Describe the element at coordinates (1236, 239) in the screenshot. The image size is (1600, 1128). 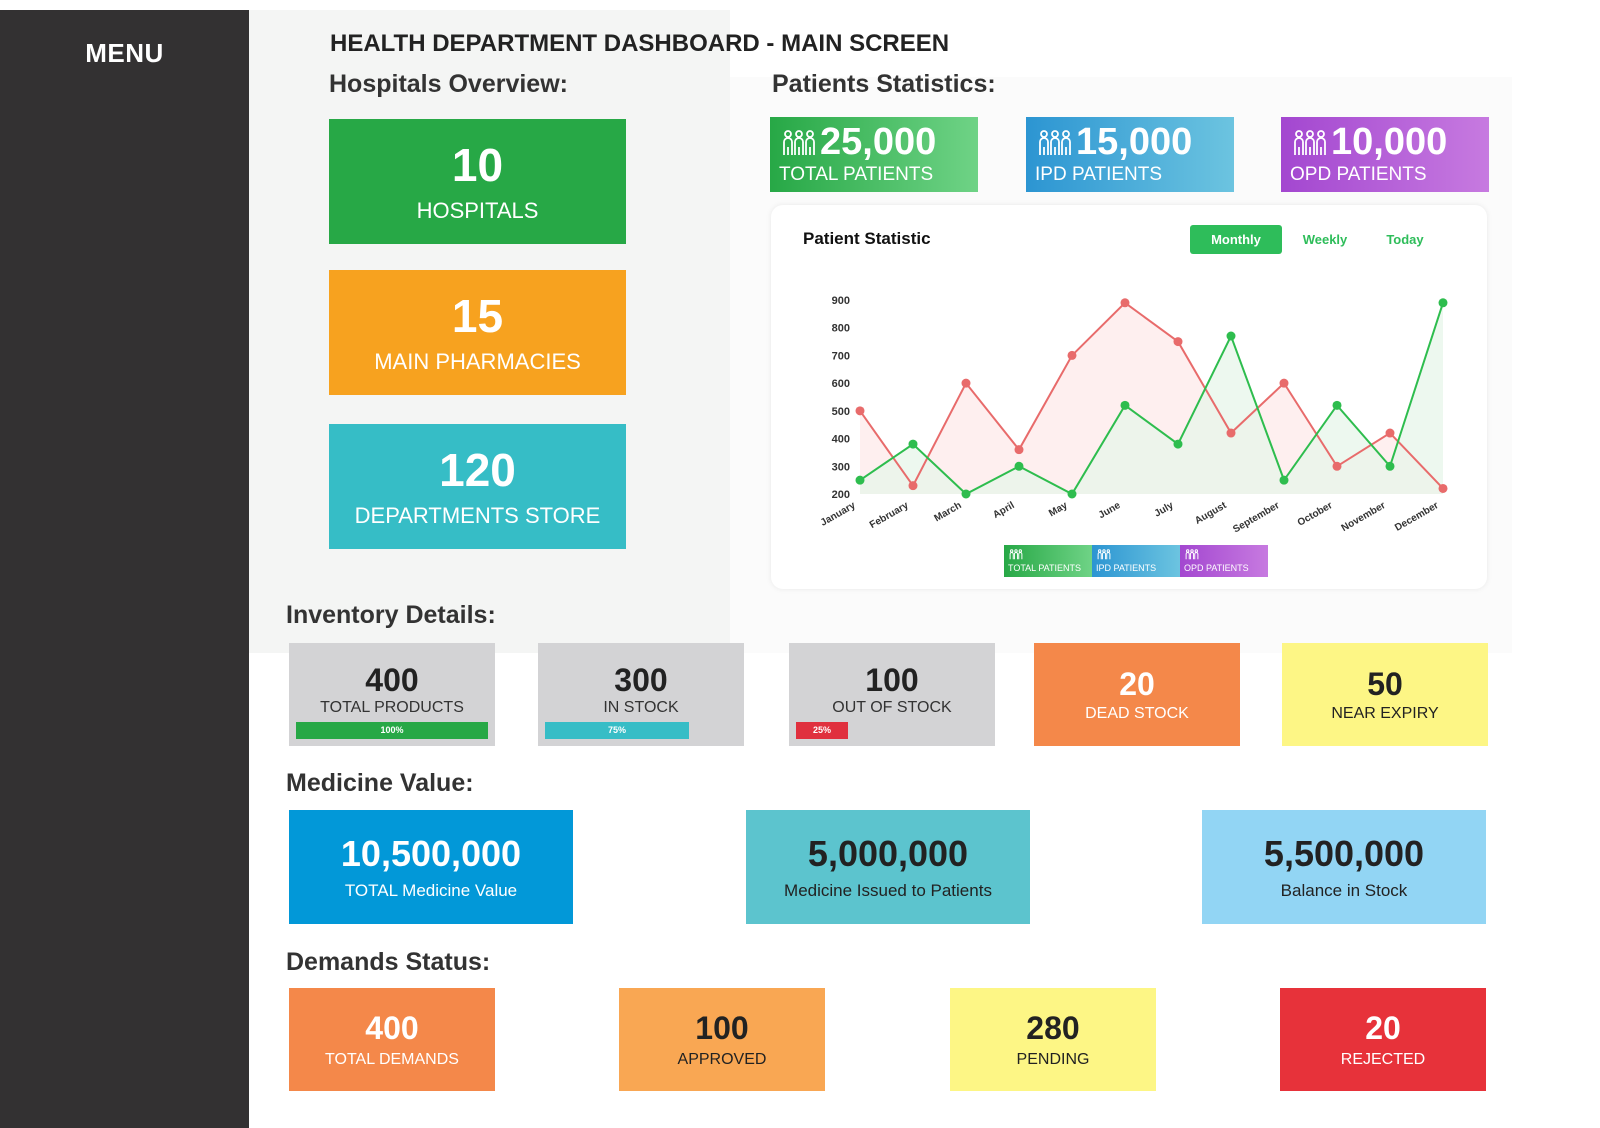
I see `tab-monthly: Monthly` at that location.